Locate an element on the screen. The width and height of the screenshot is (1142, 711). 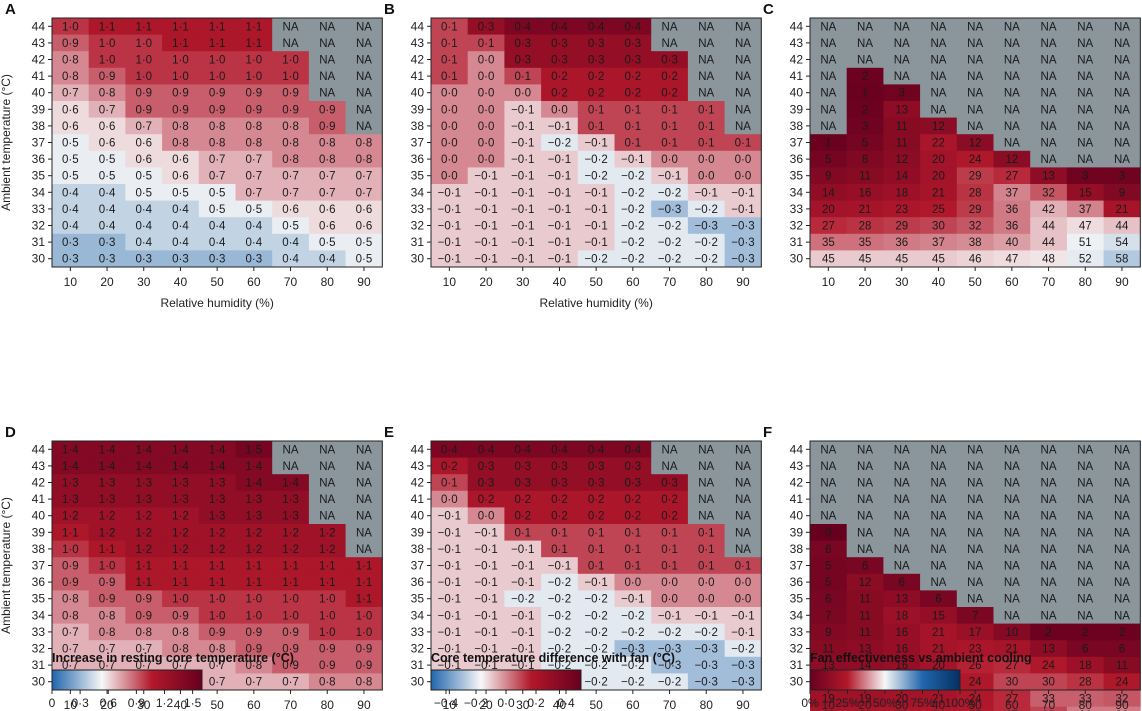
cell-value-label: 0·2 is located at coordinates (522, 517).